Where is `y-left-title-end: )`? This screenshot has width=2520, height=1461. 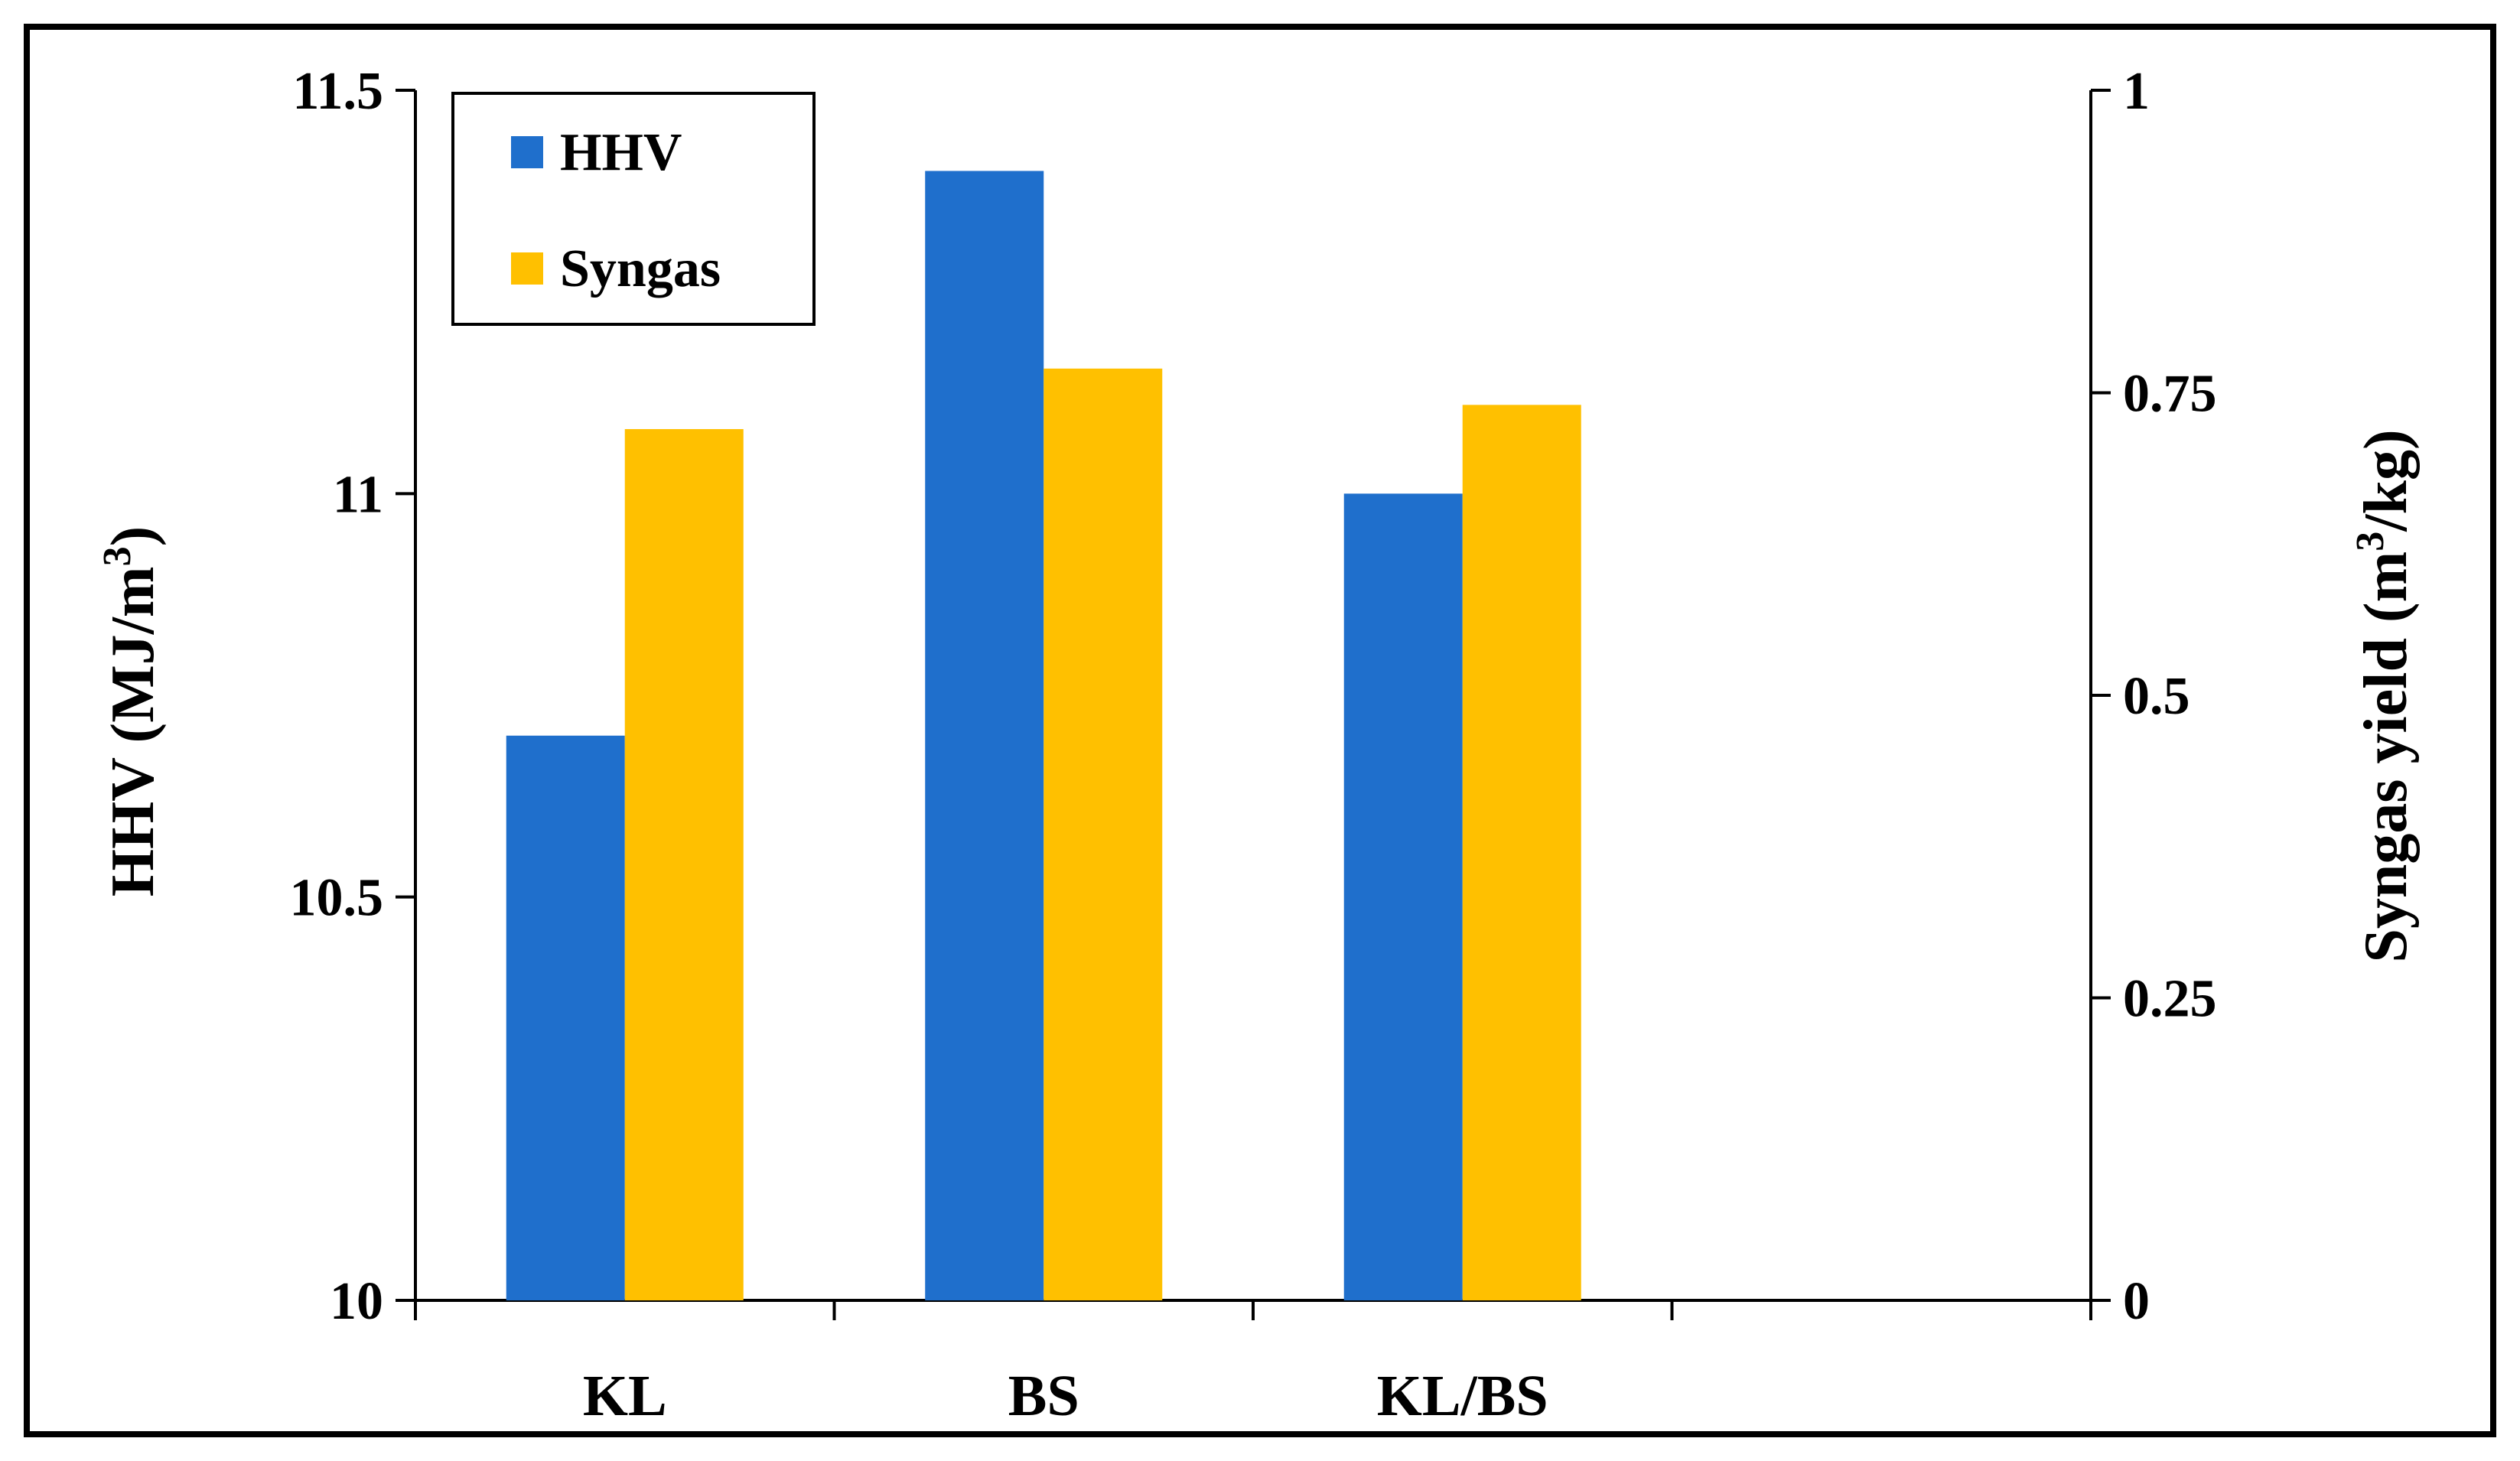 y-left-title-end: ) is located at coordinates (133, 536).